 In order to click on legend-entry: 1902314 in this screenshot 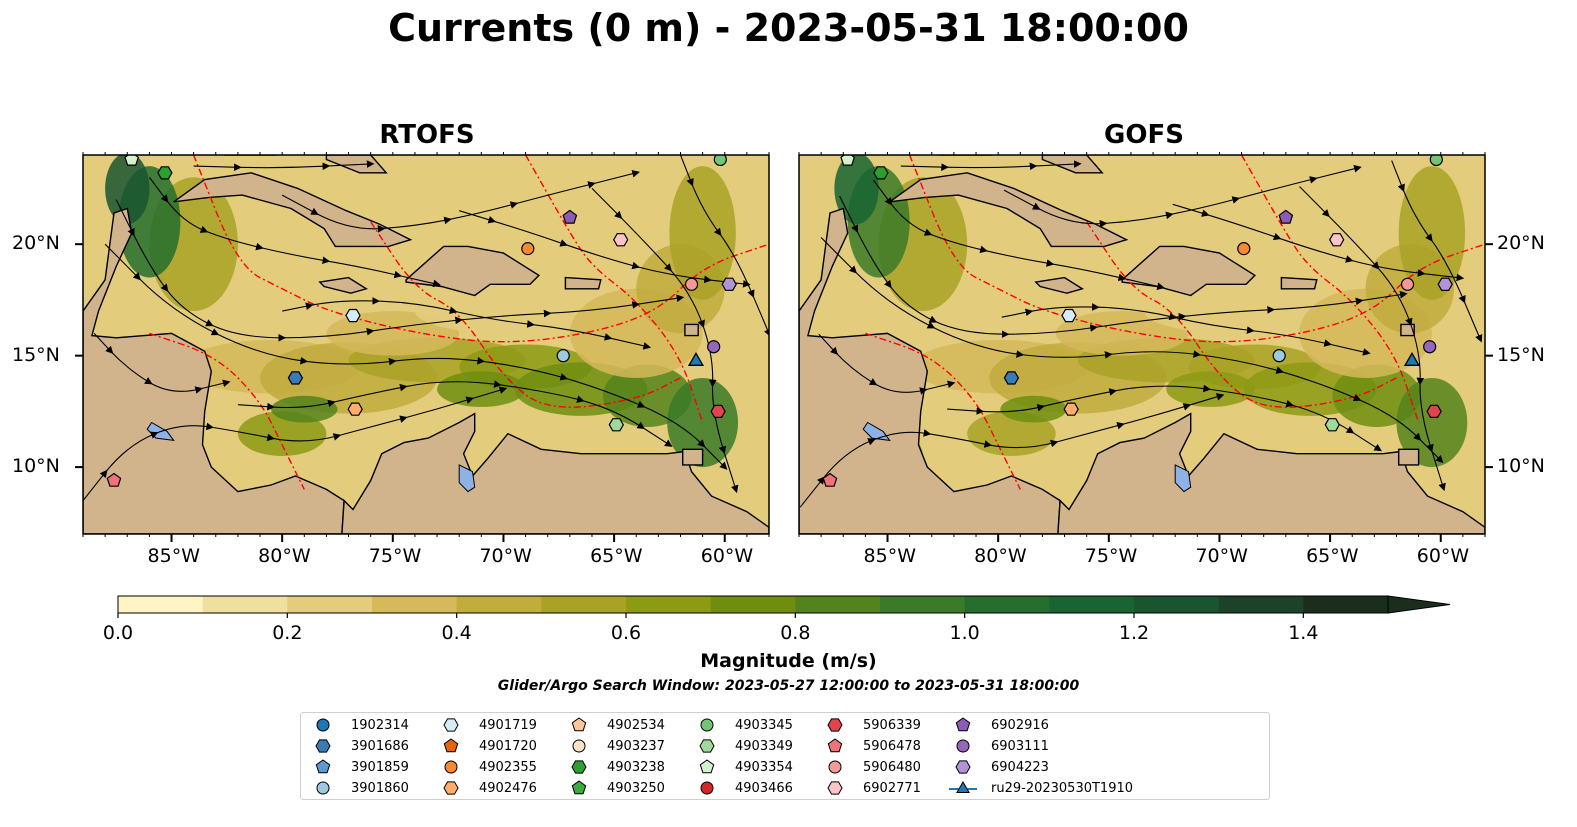, I will do `click(359, 725)`.